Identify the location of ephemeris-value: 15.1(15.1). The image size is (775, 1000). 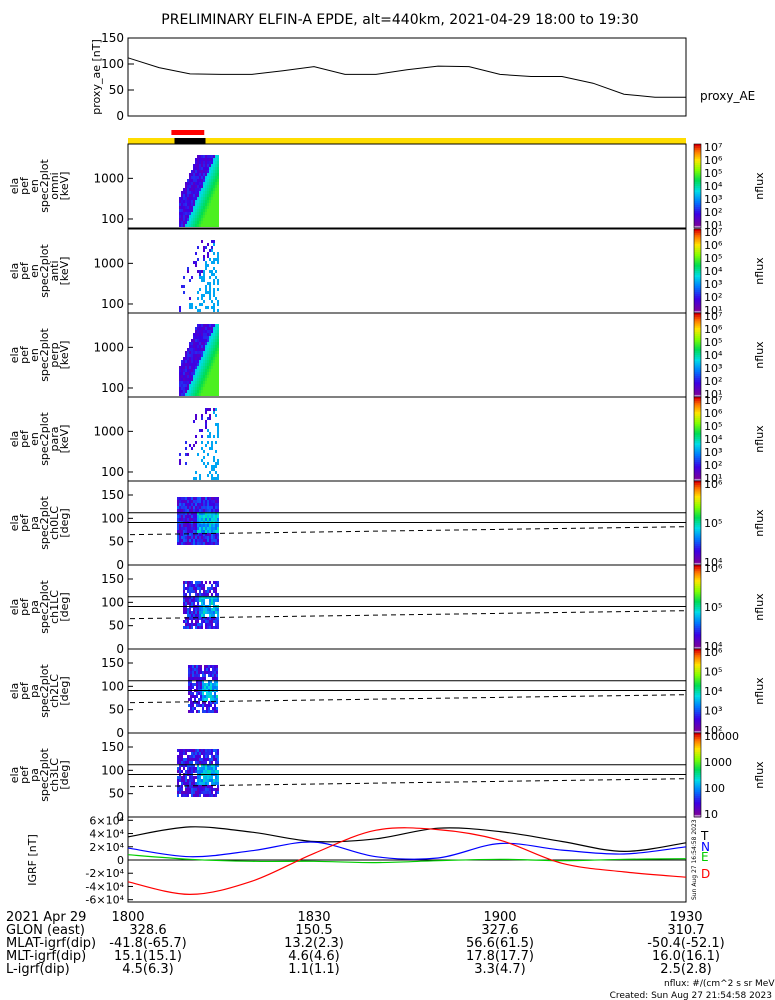
(148, 956).